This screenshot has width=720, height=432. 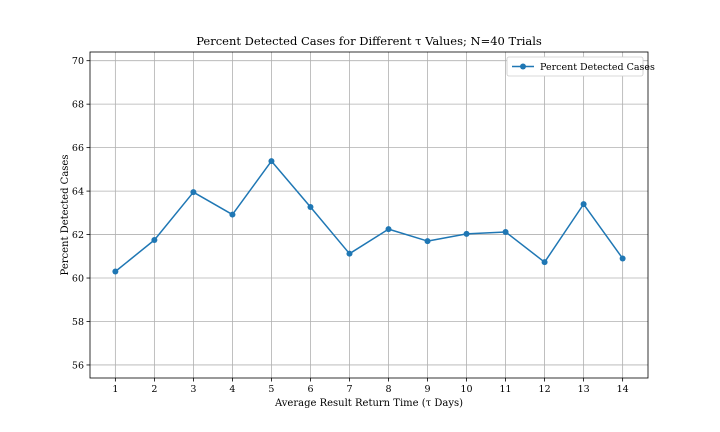 I want to click on legend: Percent Detected Cases, so click(x=580, y=66).